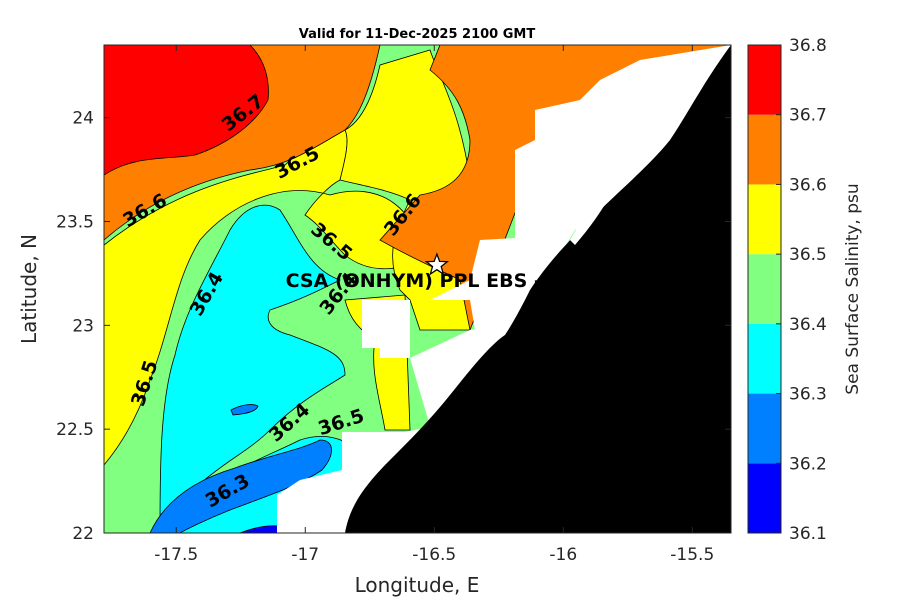 The image size is (900, 600). I want to click on colorbar-tick-label: 36.1, so click(808, 534).